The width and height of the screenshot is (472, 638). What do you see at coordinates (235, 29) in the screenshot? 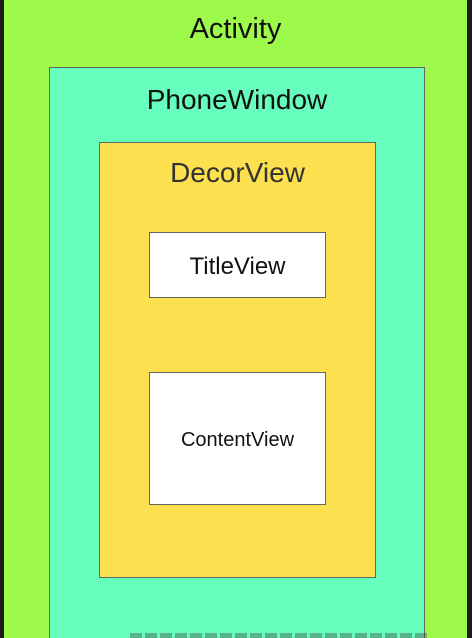
I see `activity-label: Activity` at bounding box center [235, 29].